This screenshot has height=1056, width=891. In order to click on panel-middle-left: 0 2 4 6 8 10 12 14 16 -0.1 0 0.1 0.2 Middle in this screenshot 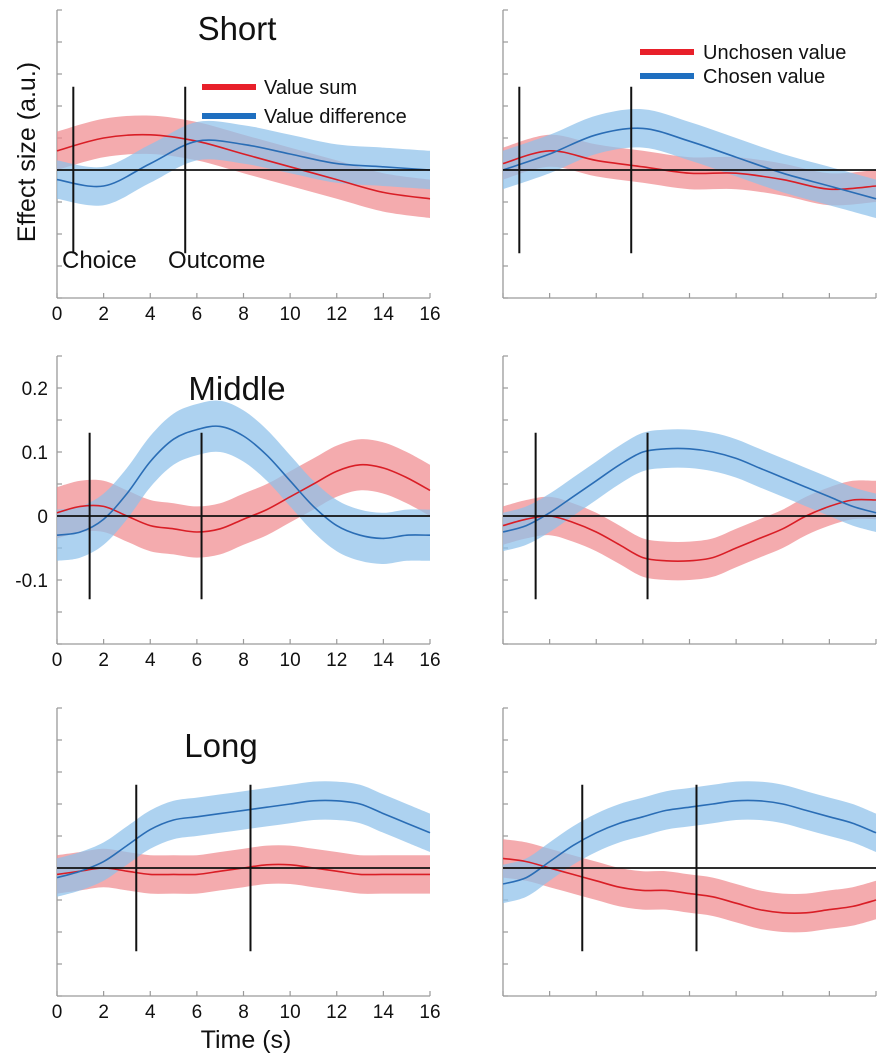, I will do `click(228, 513)`.